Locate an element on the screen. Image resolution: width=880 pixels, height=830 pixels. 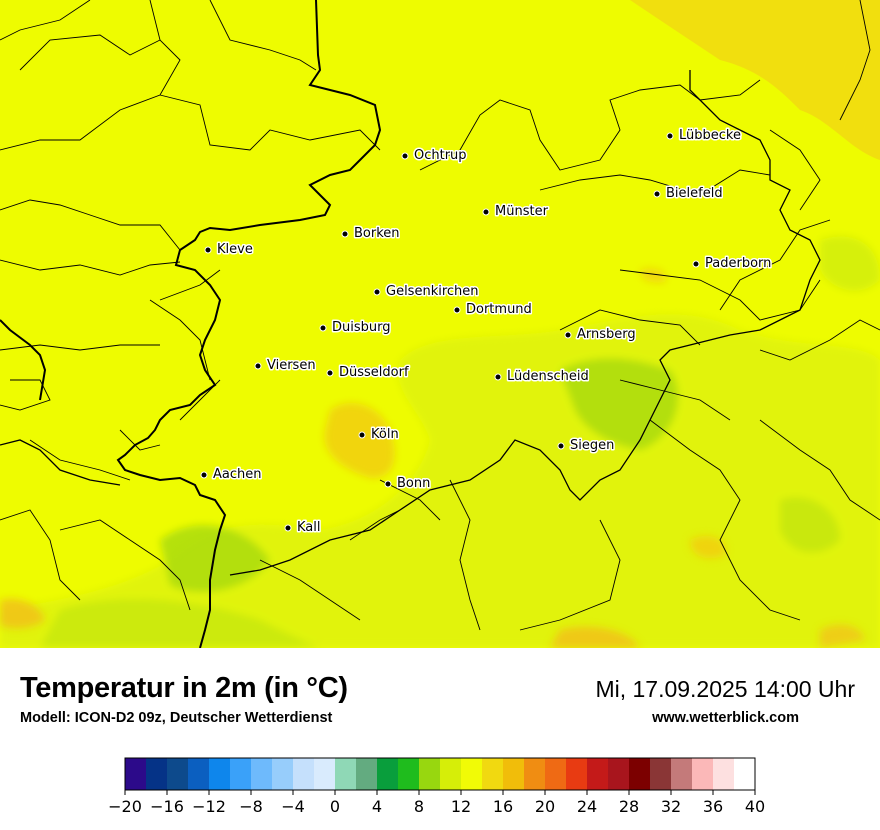
city-label: Viersen is located at coordinates (291, 365).